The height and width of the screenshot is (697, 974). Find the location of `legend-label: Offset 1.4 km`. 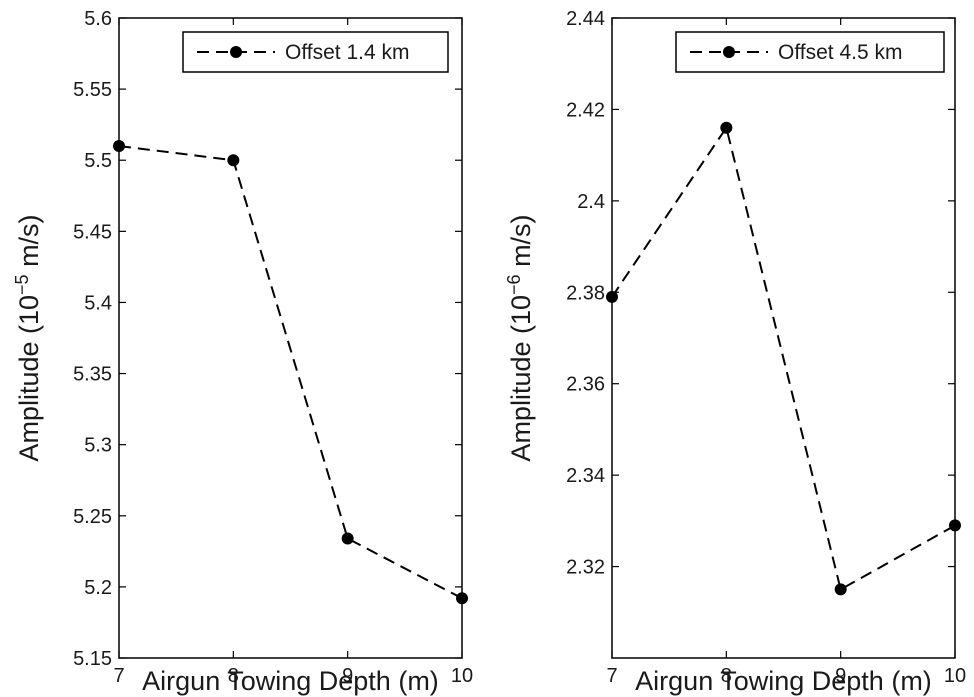

legend-label: Offset 1.4 km is located at coordinates (347, 52).